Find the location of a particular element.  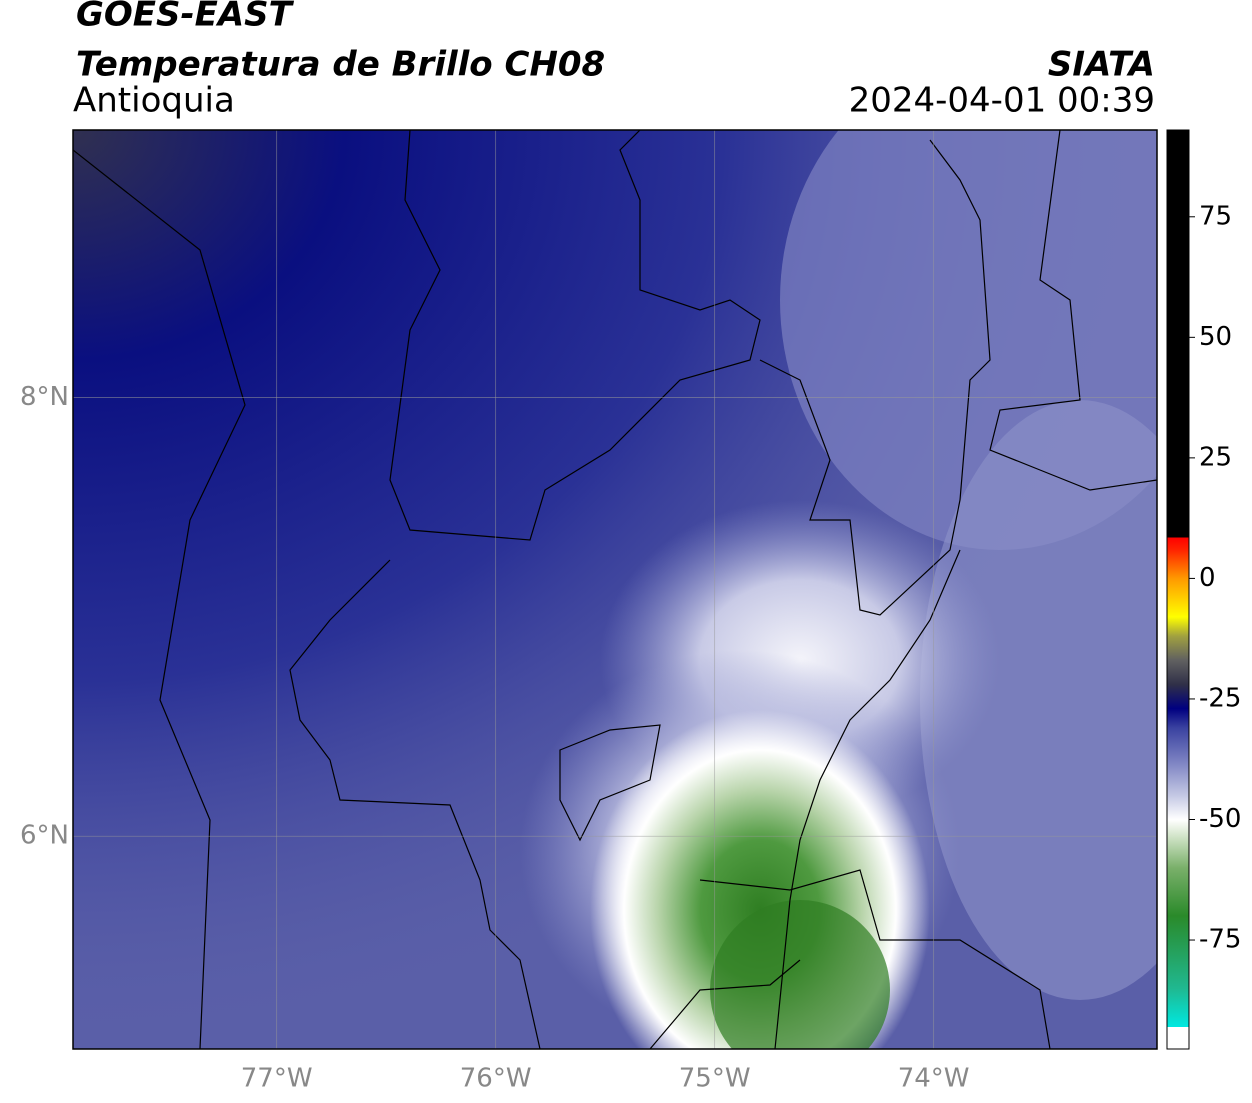

colorbar-tick-label: -50 is located at coordinates (1220, 819).